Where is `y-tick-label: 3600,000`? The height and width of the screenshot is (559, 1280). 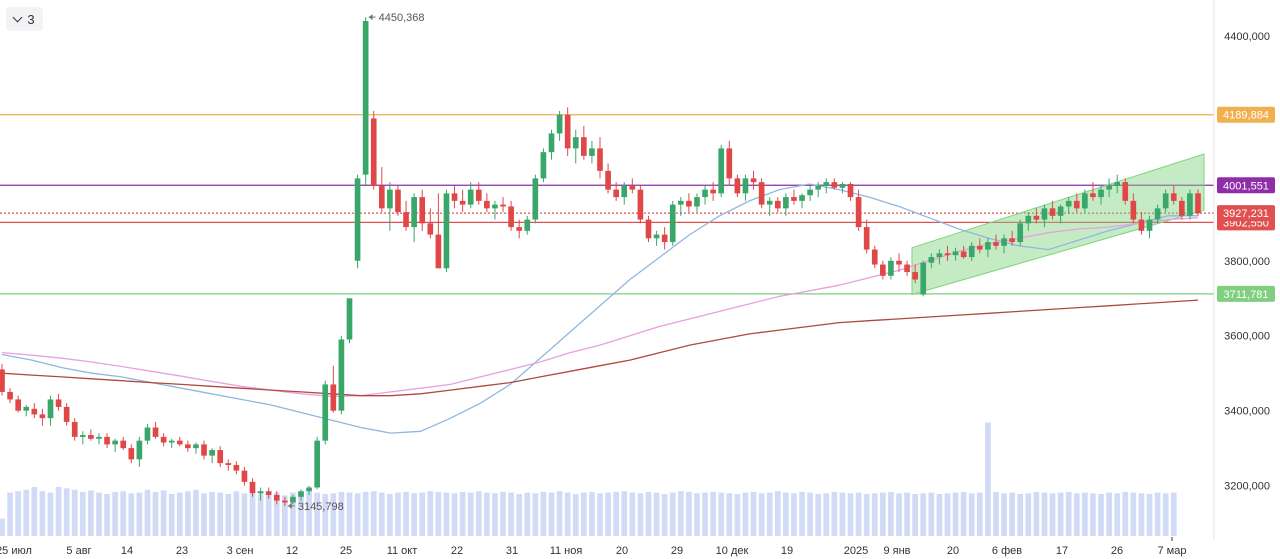 y-tick-label: 3600,000 is located at coordinates (1247, 337).